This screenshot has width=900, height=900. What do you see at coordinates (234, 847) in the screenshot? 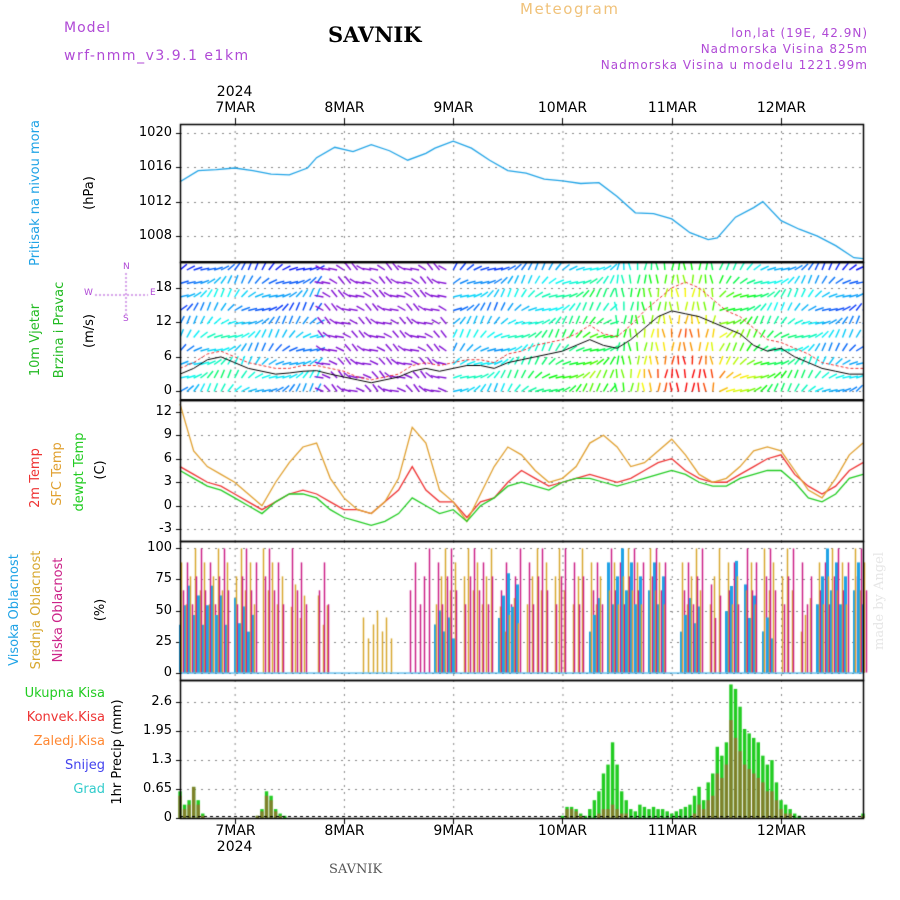
I see `year-label-bottom: 2024` at bounding box center [234, 847].